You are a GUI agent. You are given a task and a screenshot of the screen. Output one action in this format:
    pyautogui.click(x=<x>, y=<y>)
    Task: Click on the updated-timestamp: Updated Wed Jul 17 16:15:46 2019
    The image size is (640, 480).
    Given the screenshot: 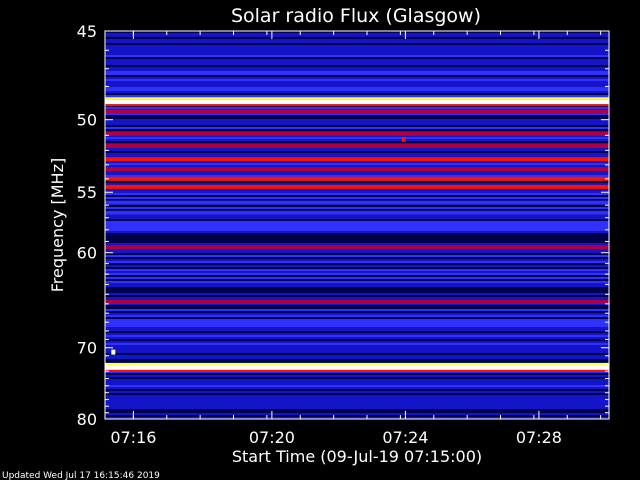 What is the action you would take?
    pyautogui.click(x=81, y=475)
    